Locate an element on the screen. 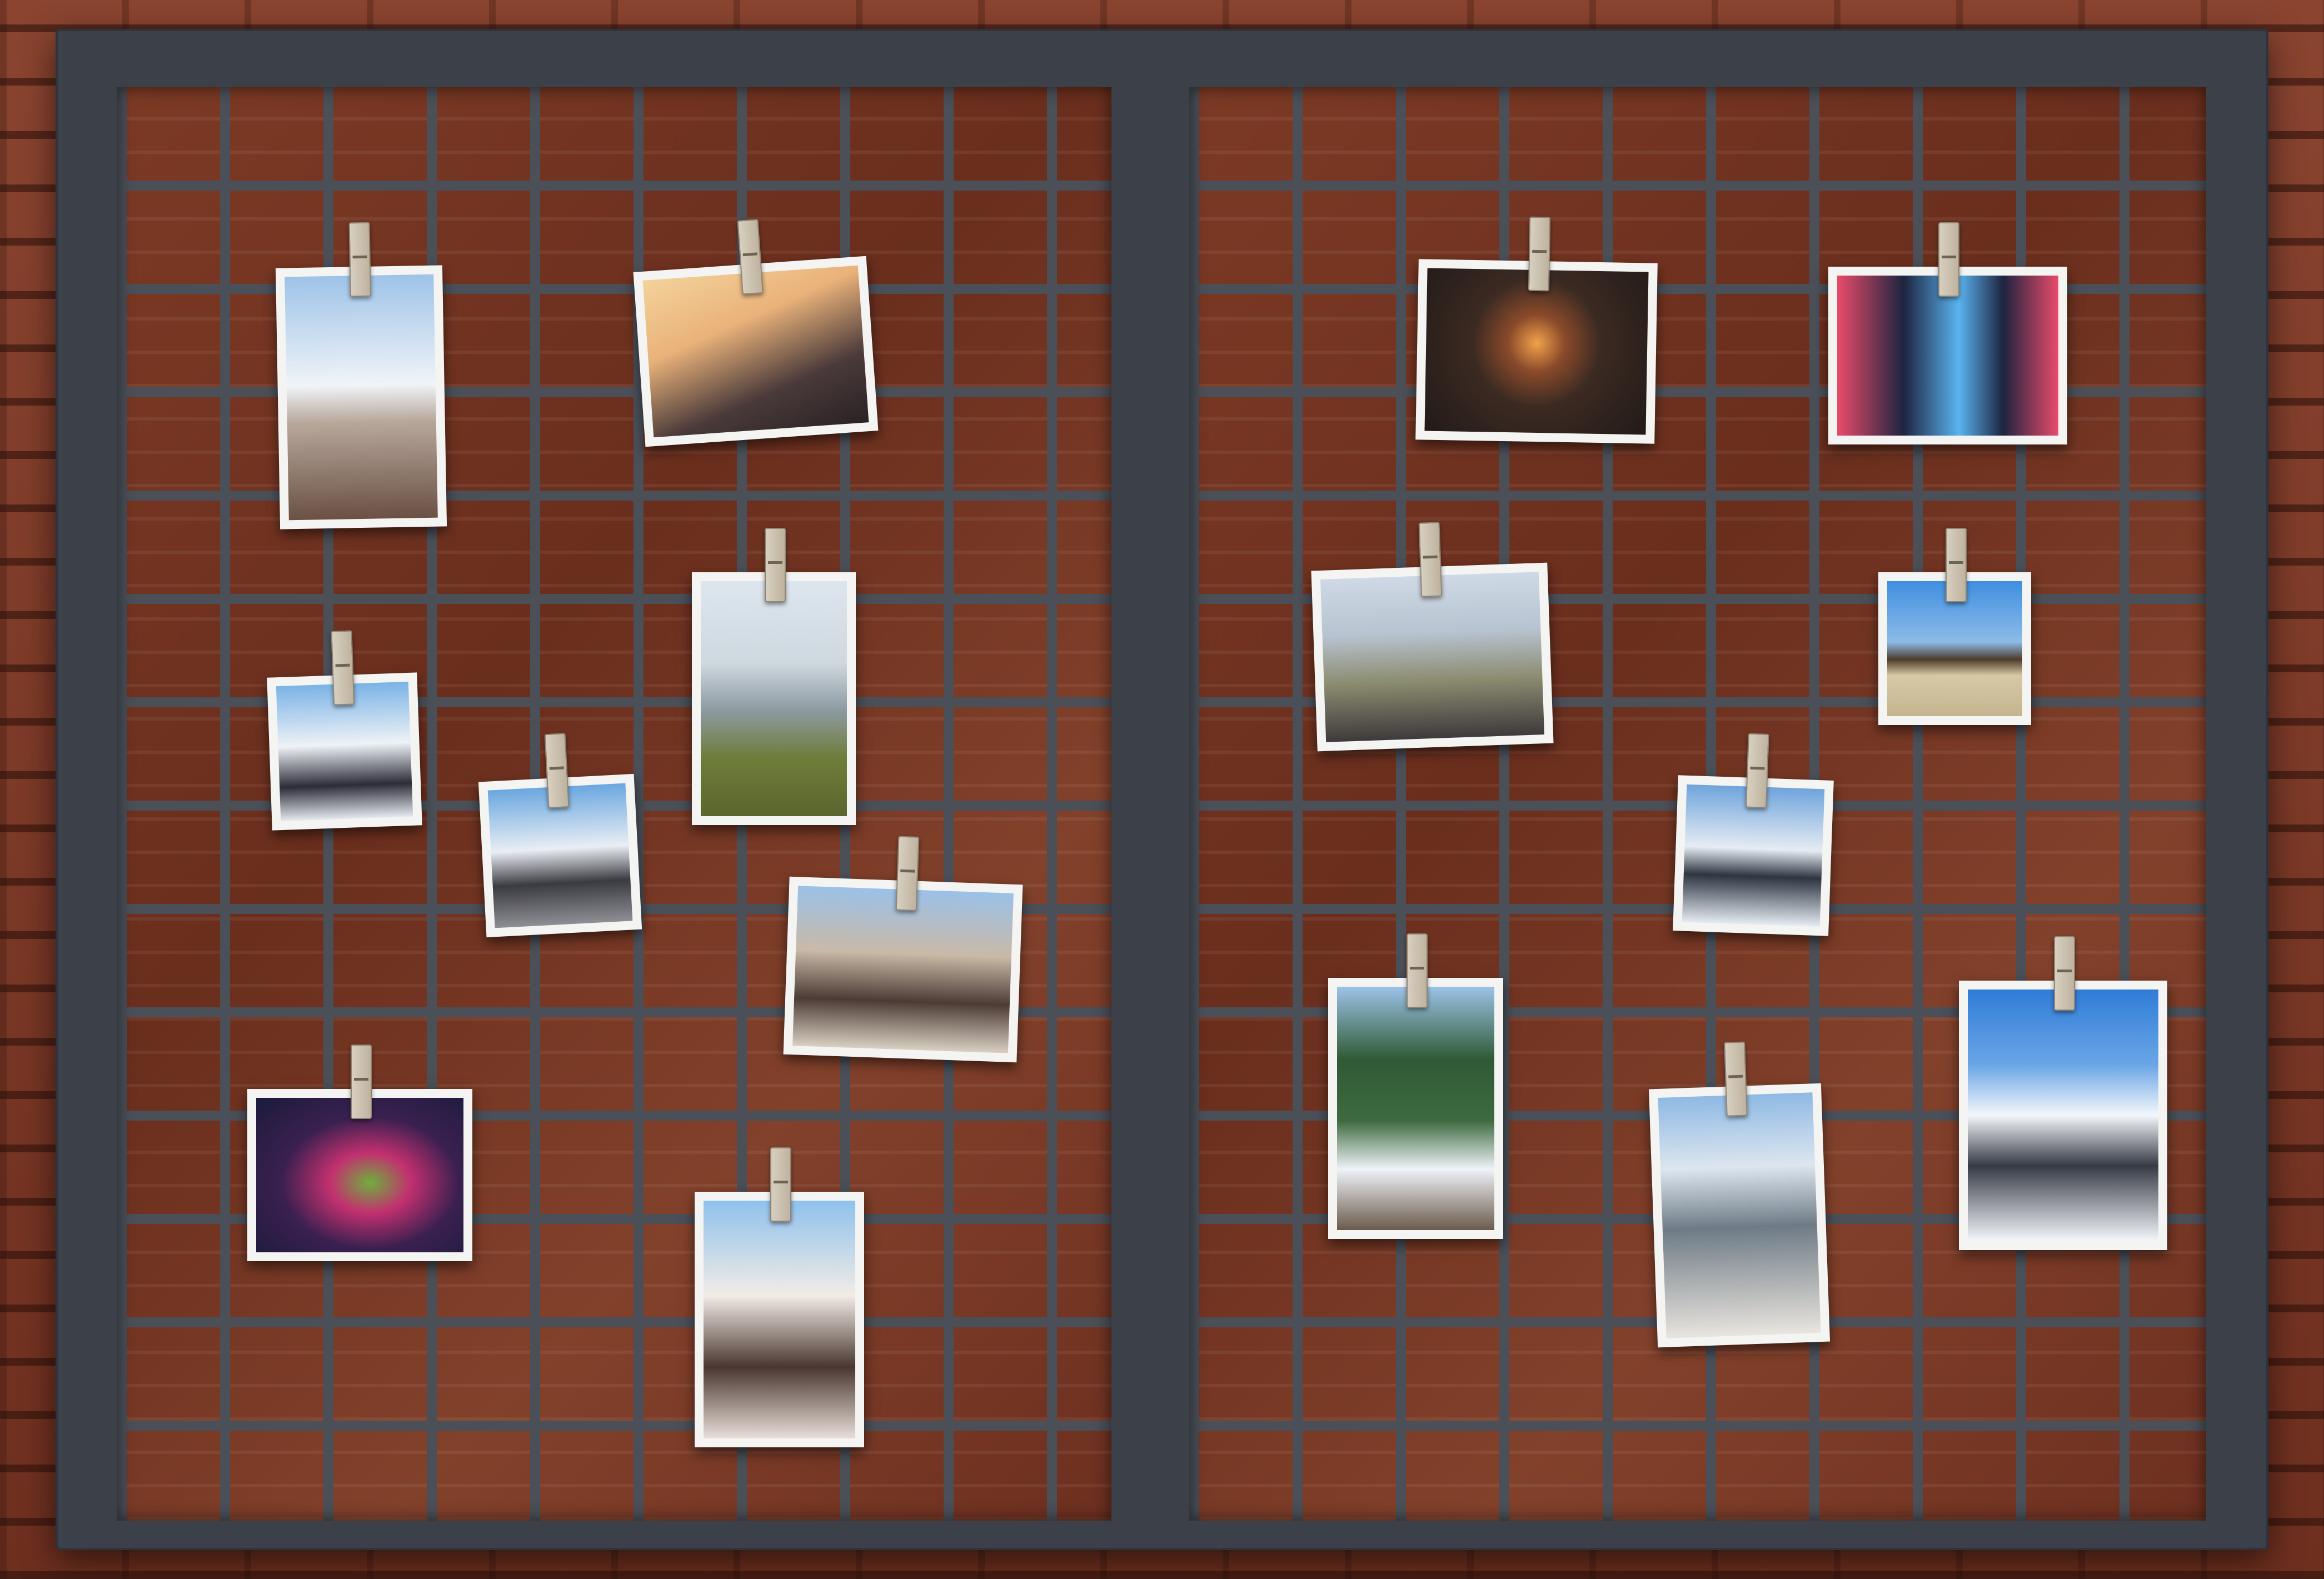 The height and width of the screenshot is (1579, 2324). photo-group-selfie is located at coordinates (779, 1297).